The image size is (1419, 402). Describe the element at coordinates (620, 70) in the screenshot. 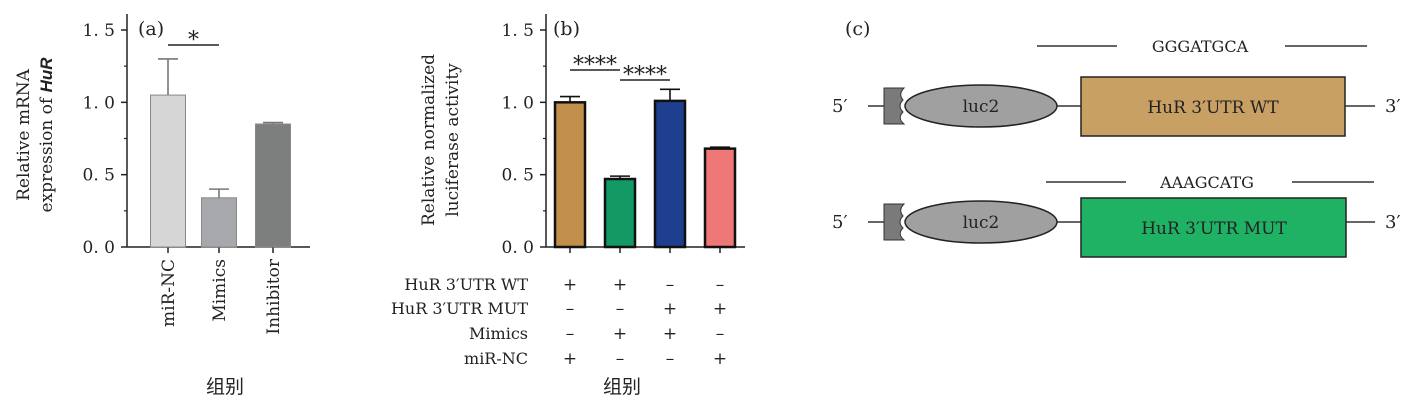

I see `panel-b-significance: **** ****` at that location.